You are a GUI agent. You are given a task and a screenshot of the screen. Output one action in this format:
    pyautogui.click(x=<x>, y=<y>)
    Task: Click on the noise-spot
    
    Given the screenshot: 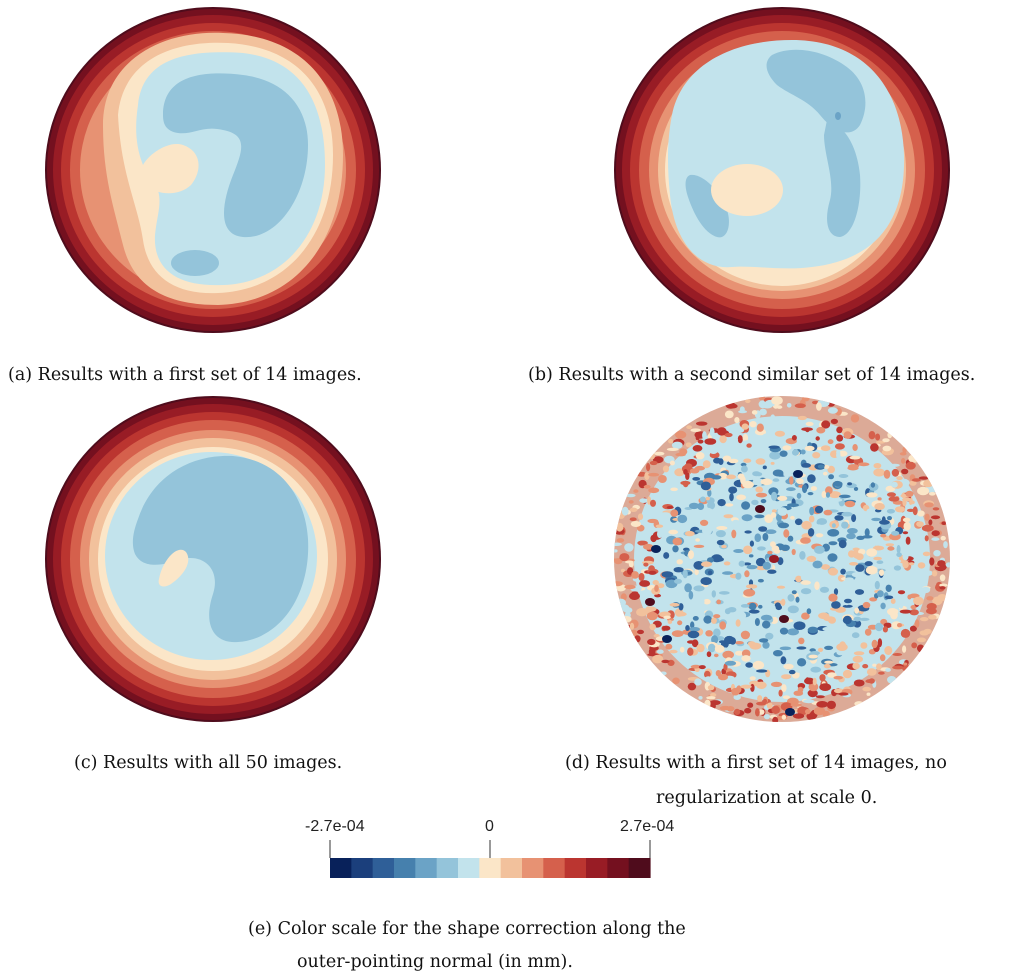 What is the action you would take?
    pyautogui.click(x=790, y=712)
    